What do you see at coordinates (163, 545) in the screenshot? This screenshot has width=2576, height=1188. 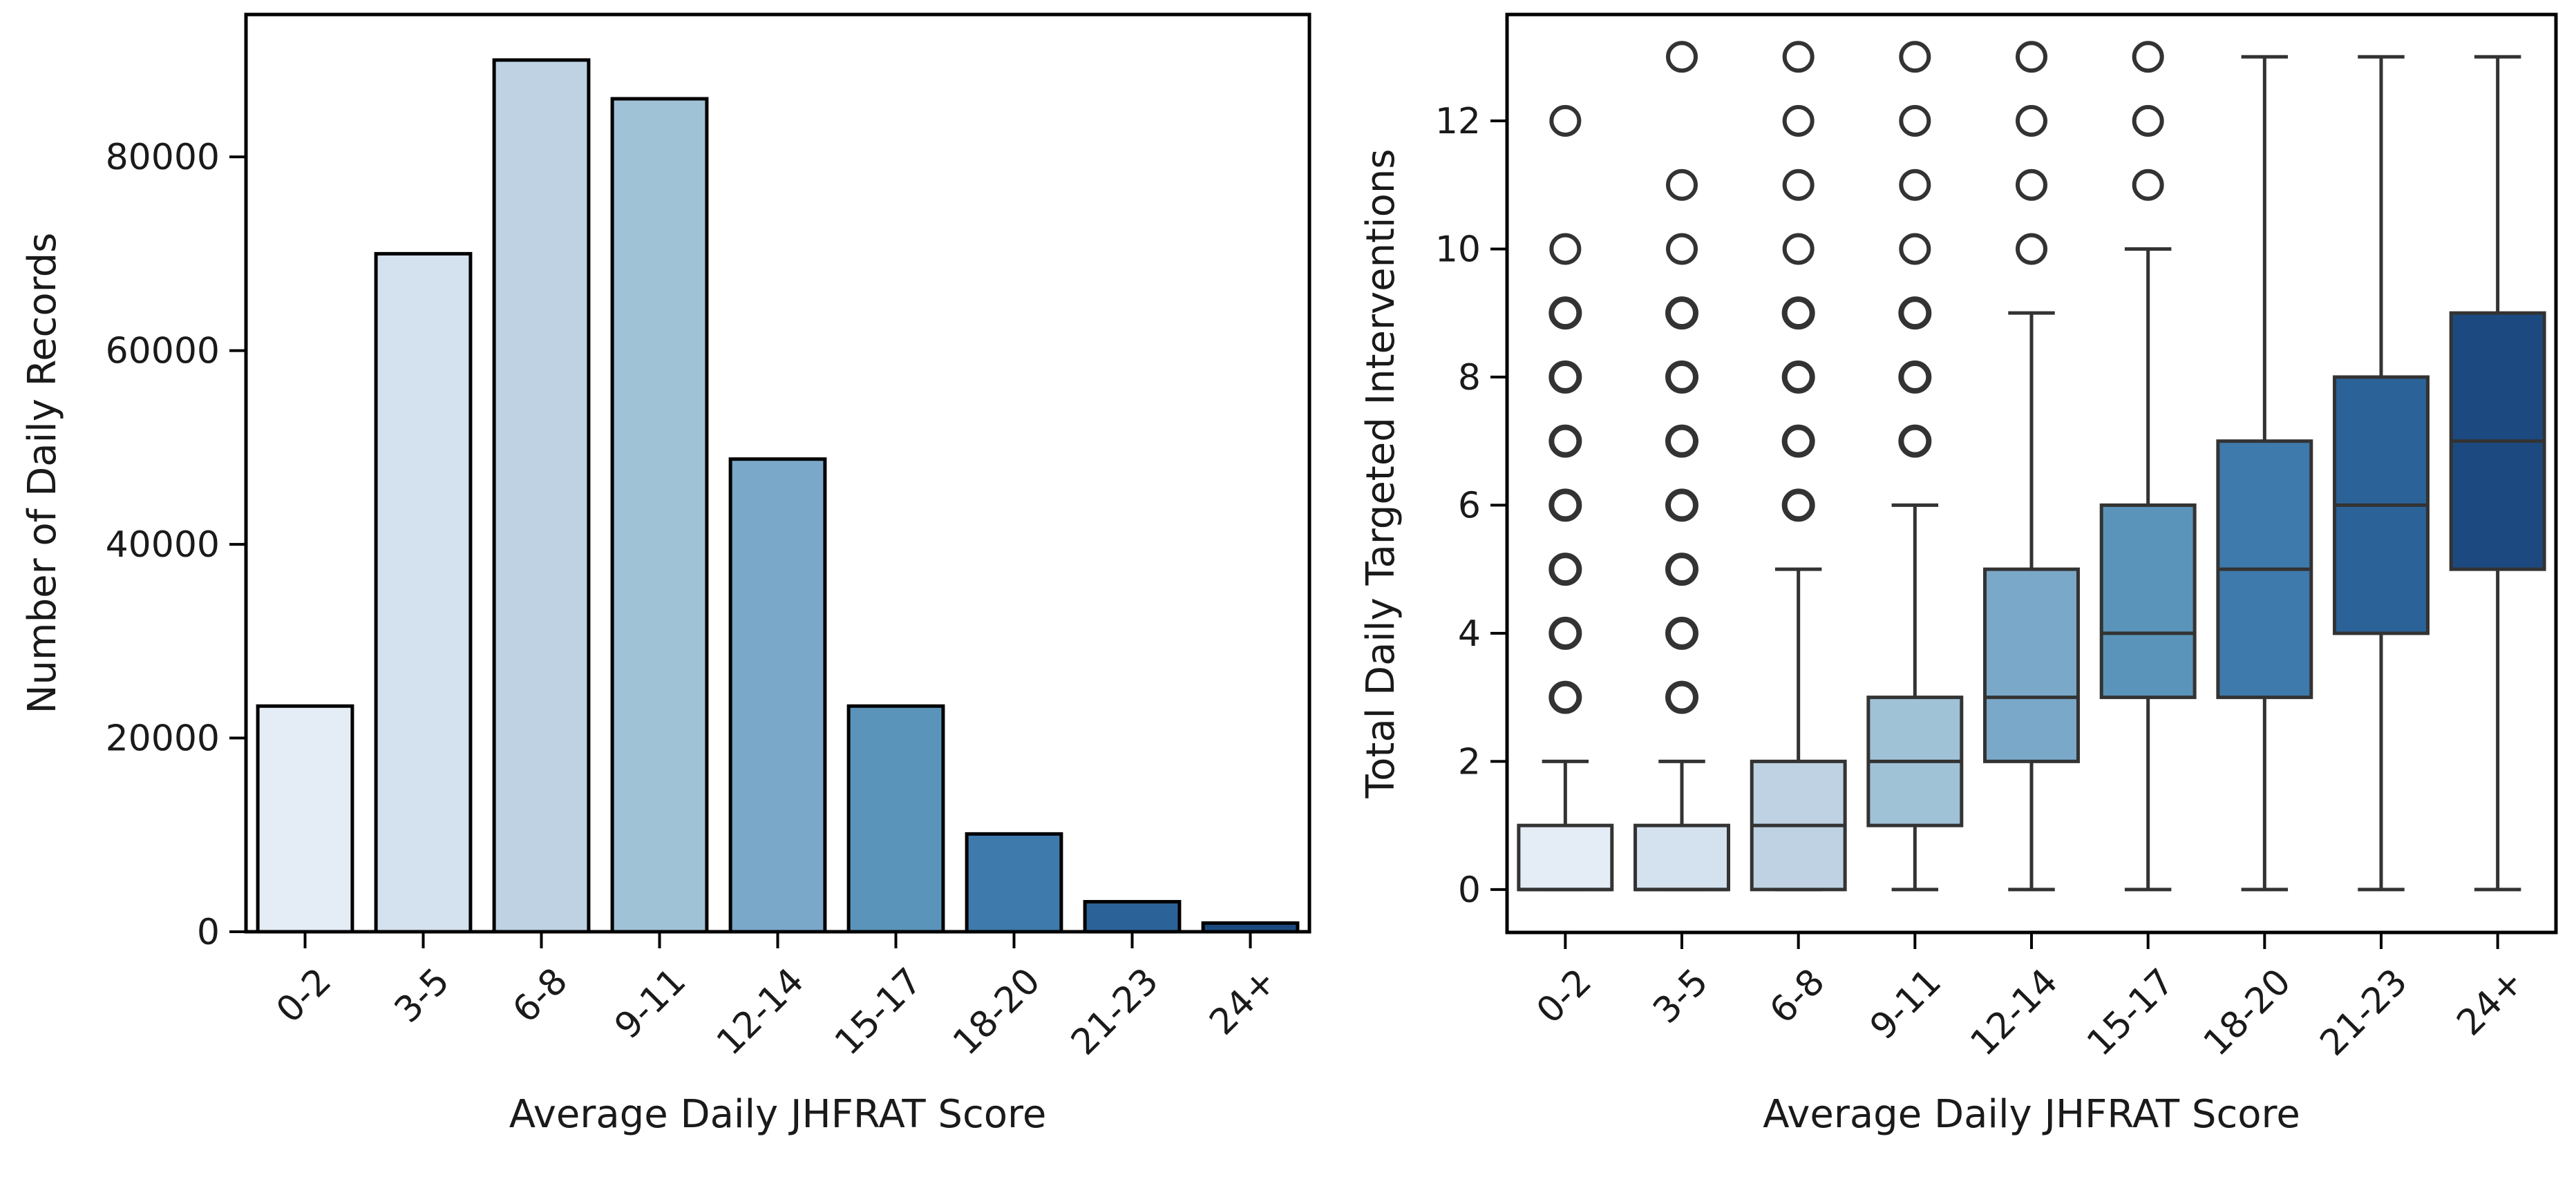 I see `y-tick-label: 40000` at bounding box center [163, 545].